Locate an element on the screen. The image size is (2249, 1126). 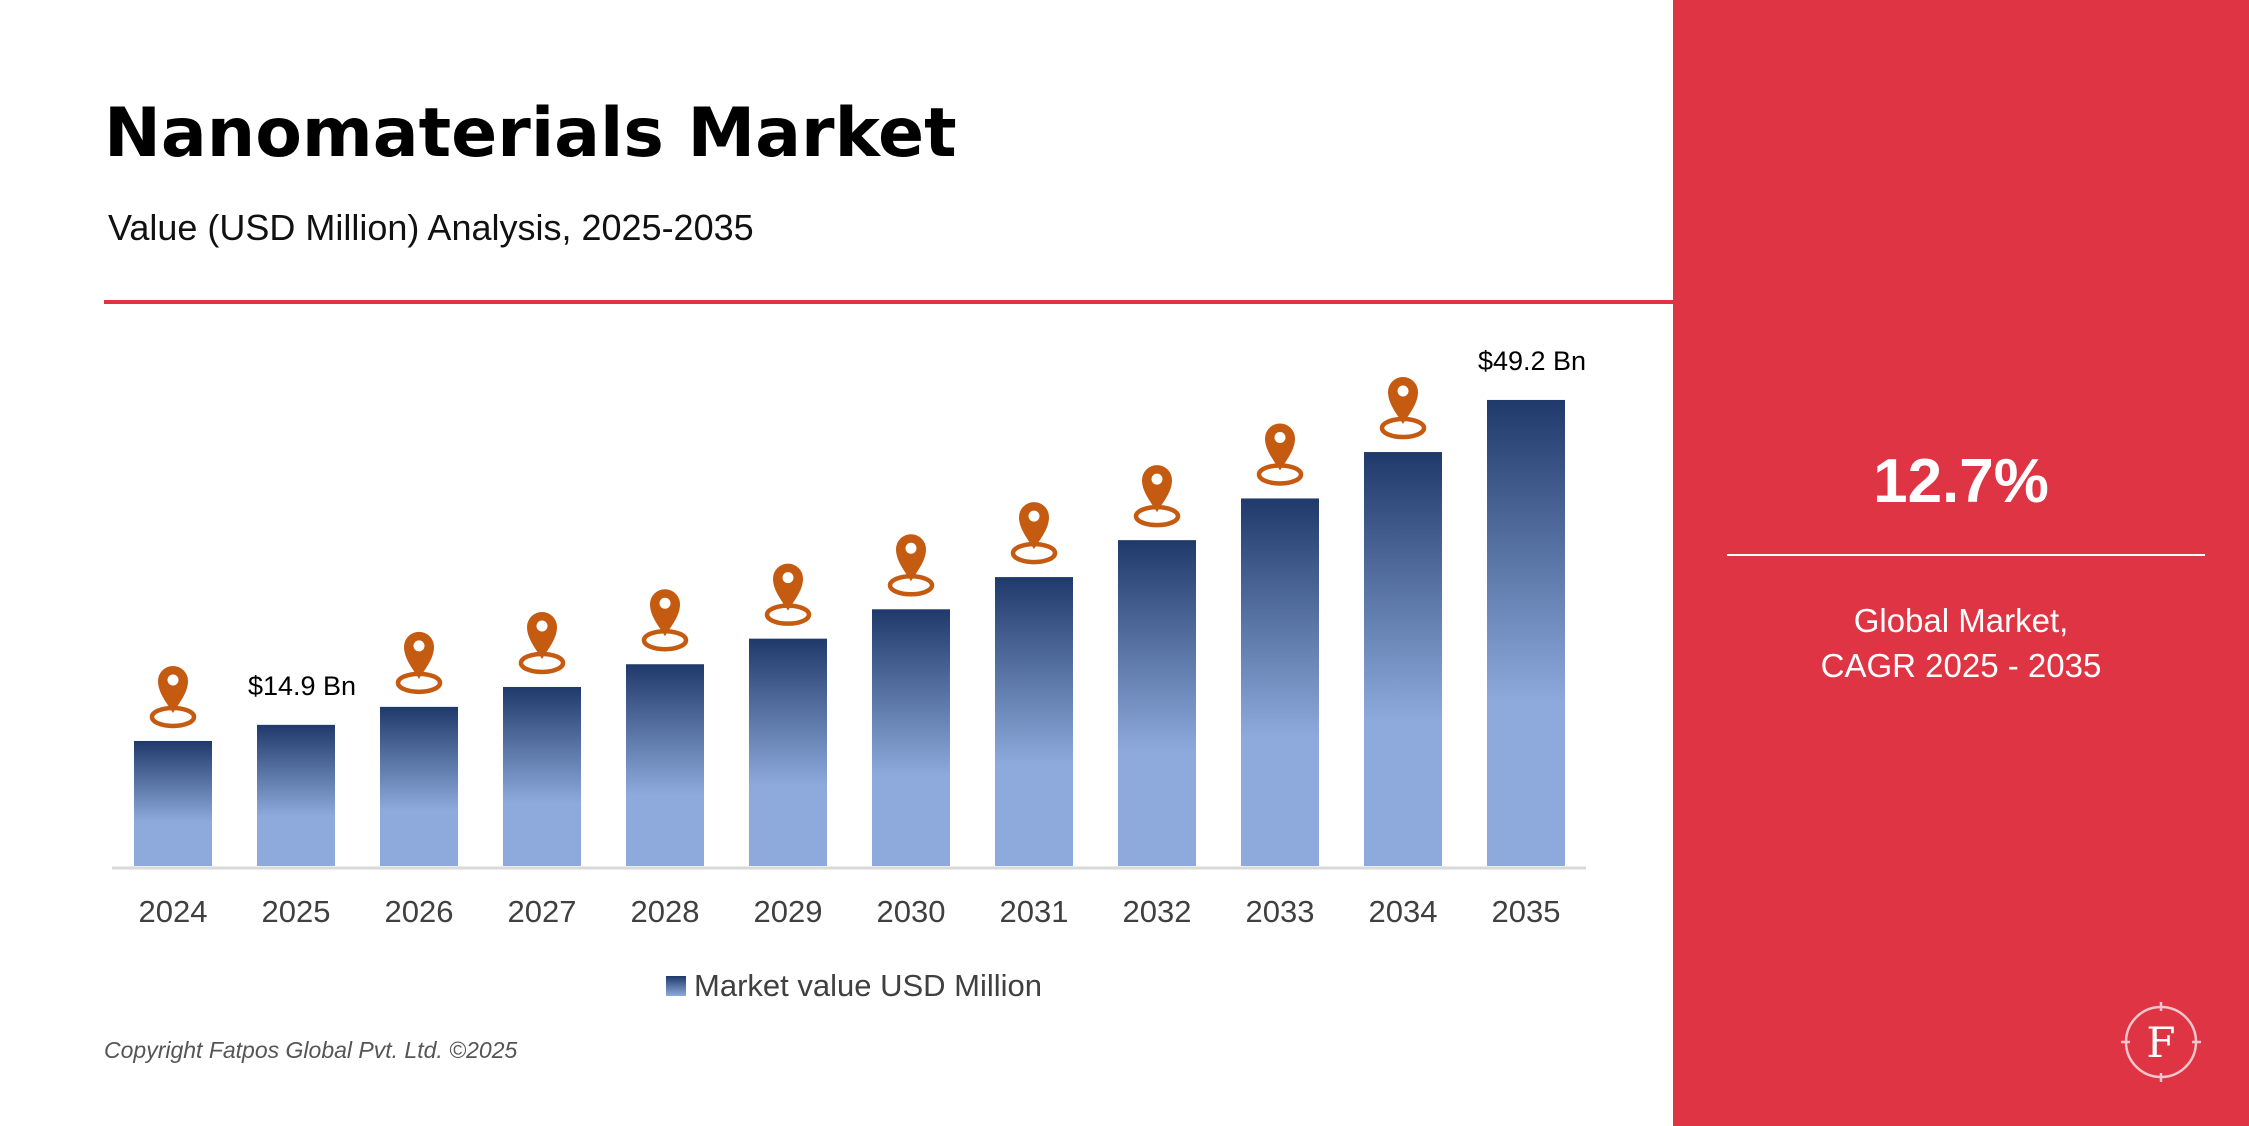
bar-2030 is located at coordinates (911, 737).